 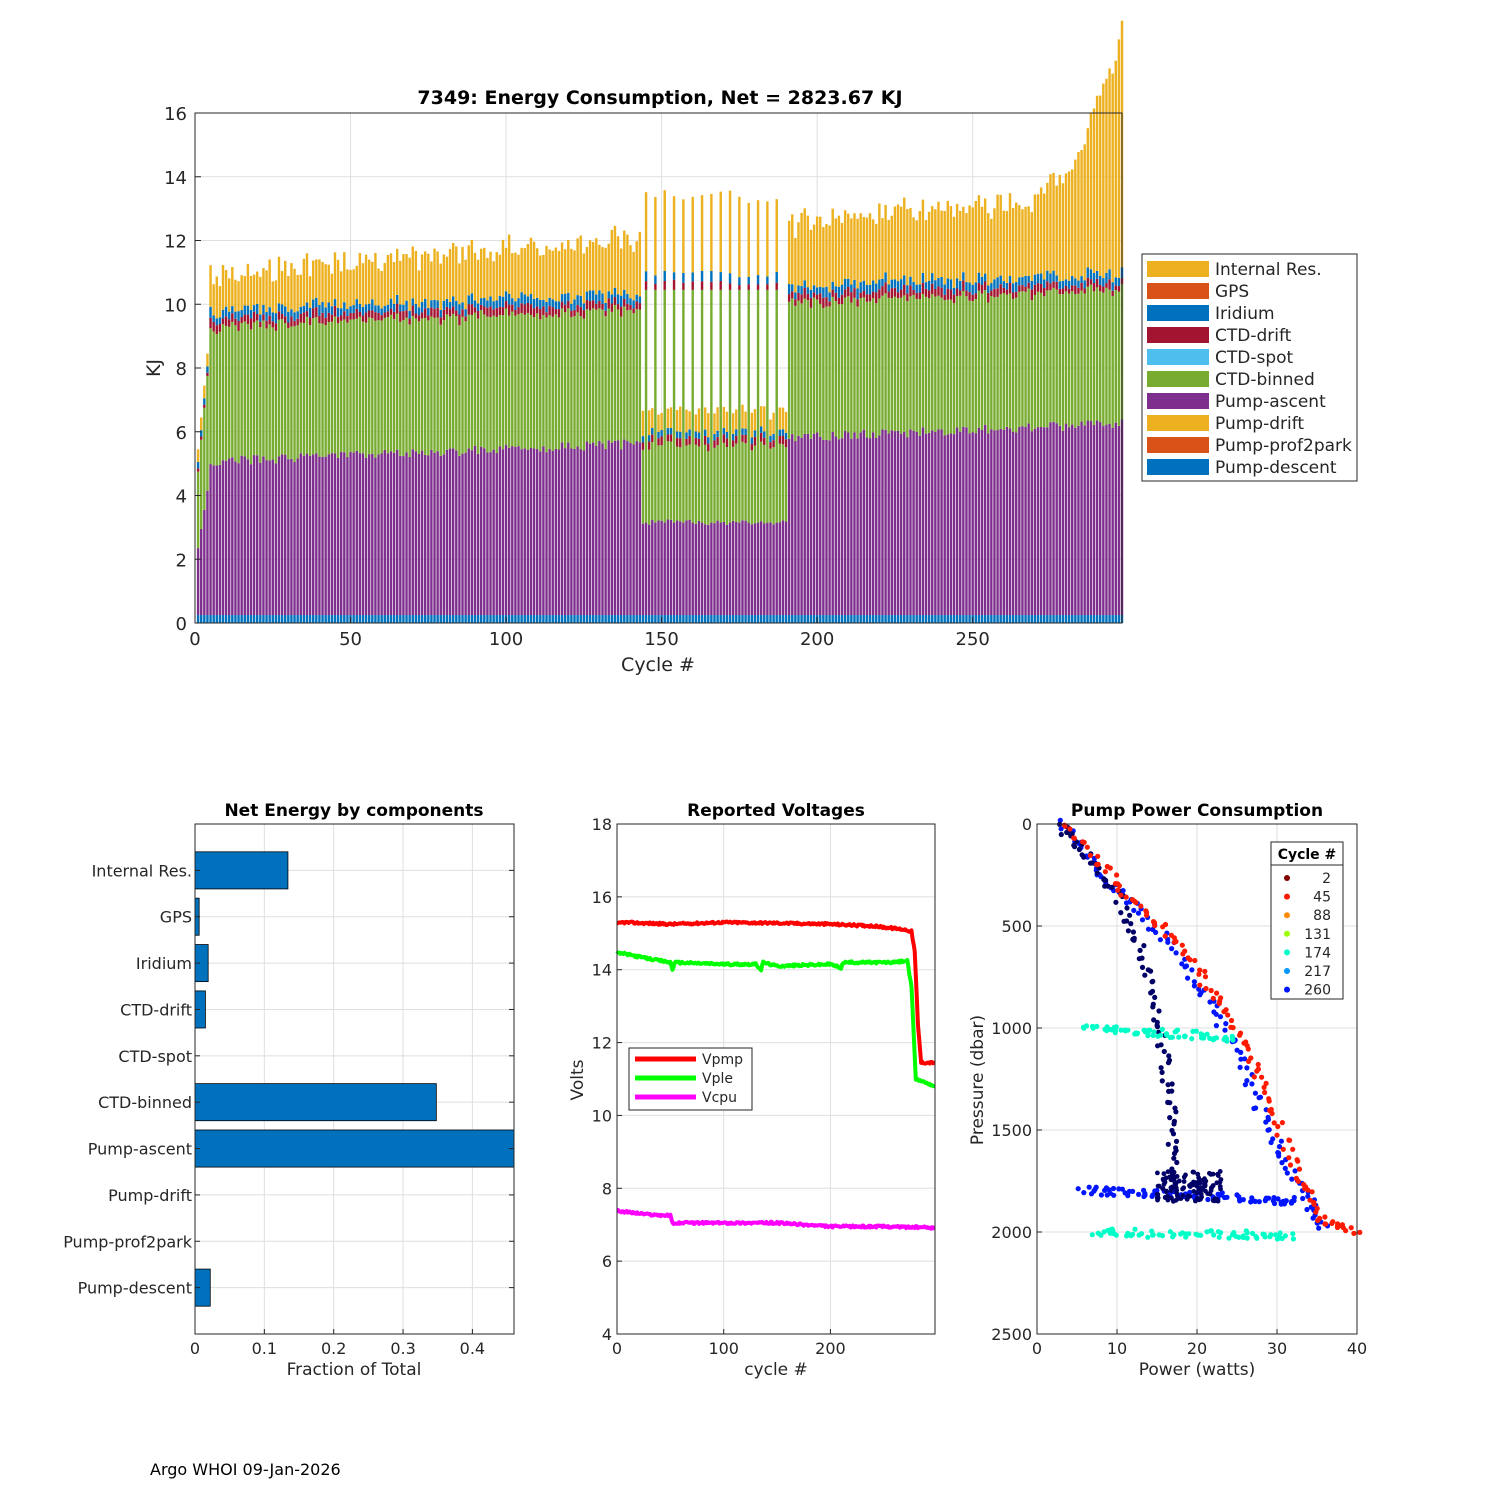 I want to click on voltages-ytick-label: 6, so click(x=607, y=1261).